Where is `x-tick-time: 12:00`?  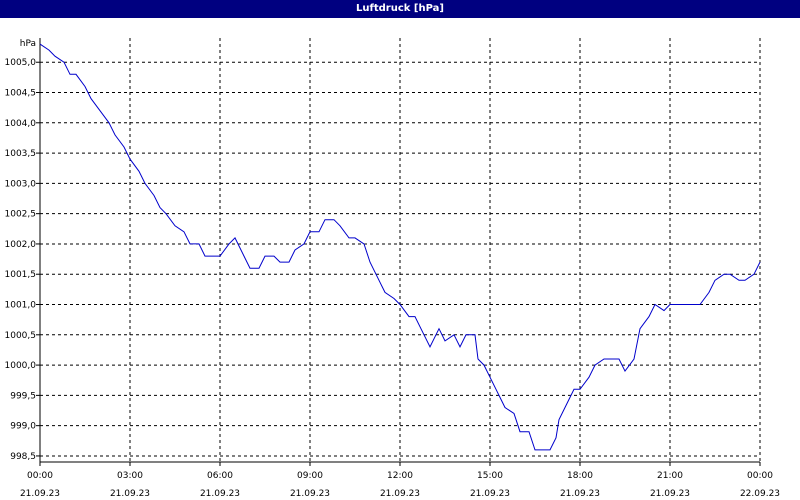
x-tick-time: 12:00 is located at coordinates (400, 476).